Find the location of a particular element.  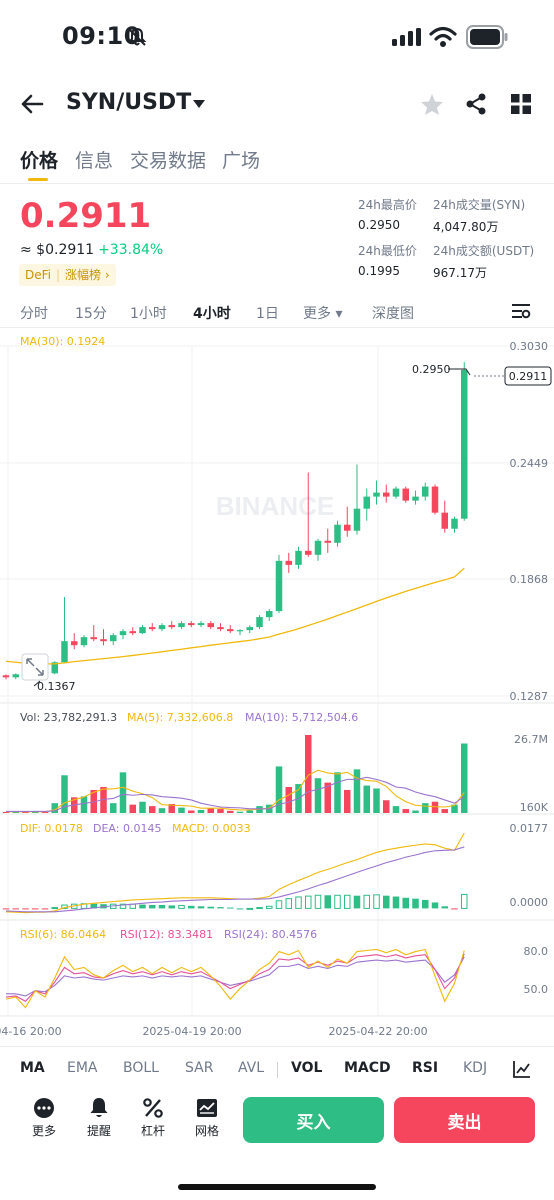

grid-action: 网格 is located at coordinates (207, 1116).